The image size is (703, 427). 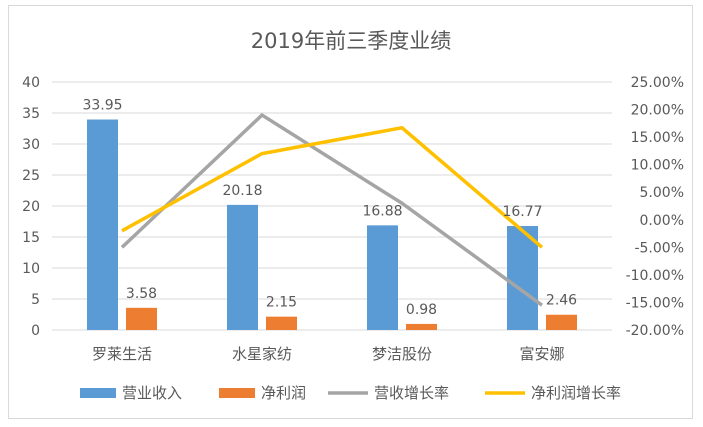 What do you see at coordinates (35, 300) in the screenshot?
I see `left-tick-label: 5` at bounding box center [35, 300].